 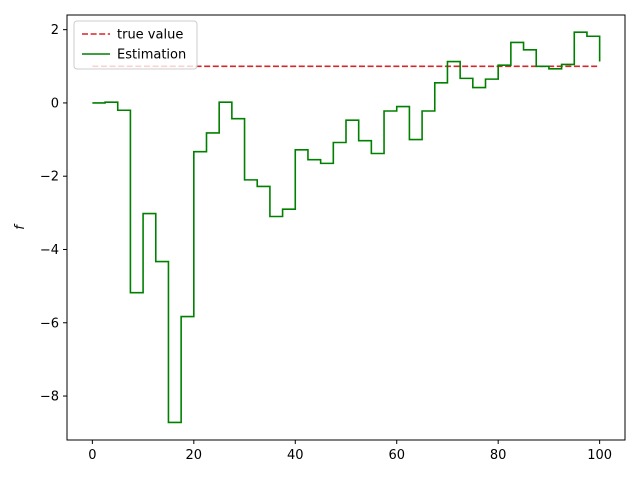 What do you see at coordinates (92, 455) in the screenshot?
I see `x-tick-label: 0` at bounding box center [92, 455].